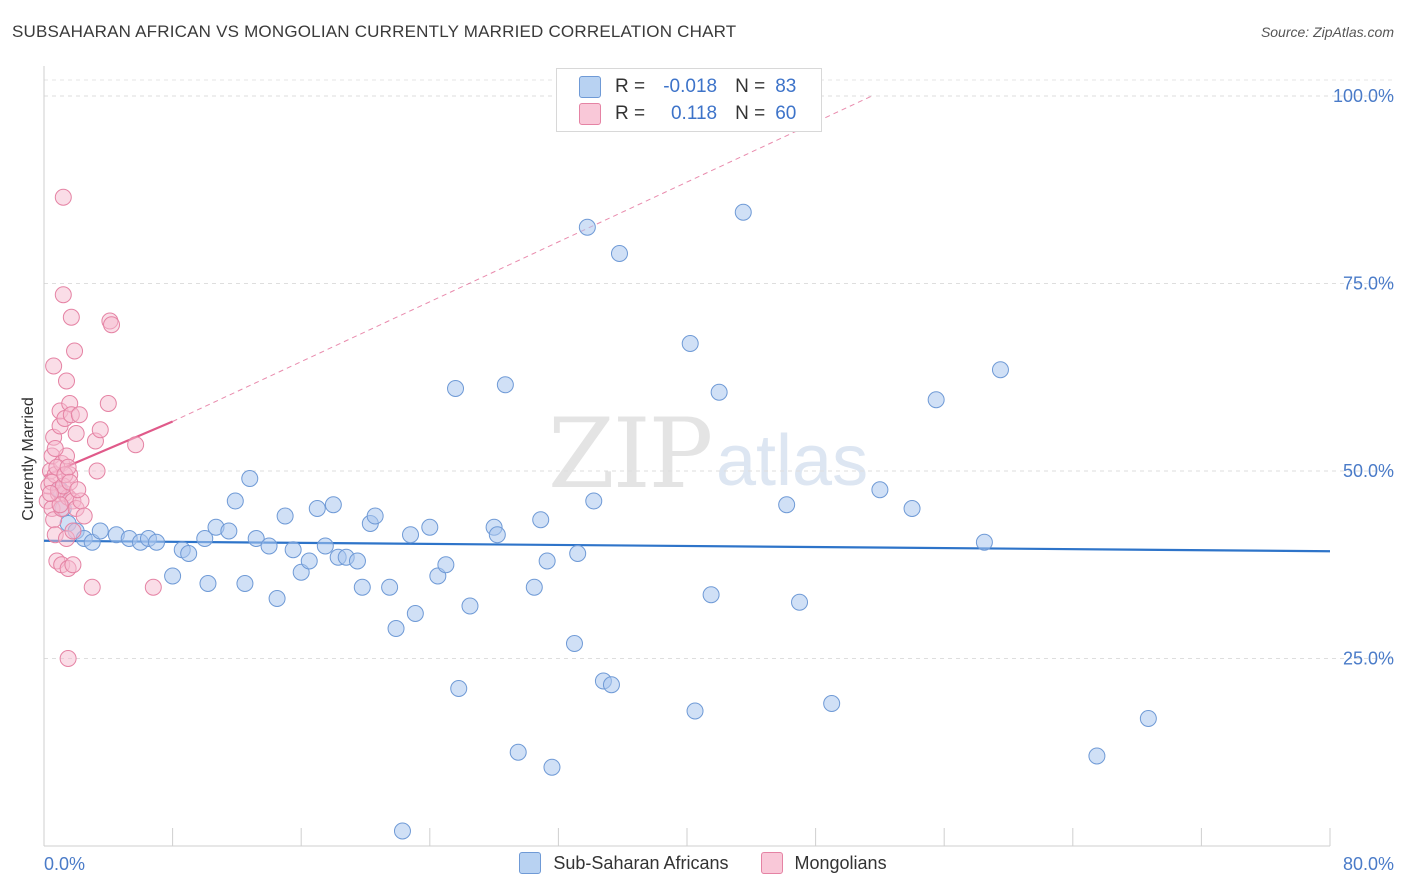 The width and height of the screenshot is (1406, 892). What do you see at coordinates (641, 862) in the screenshot?
I see `series-legend-label: Sub-Saharan Africans` at bounding box center [641, 862].